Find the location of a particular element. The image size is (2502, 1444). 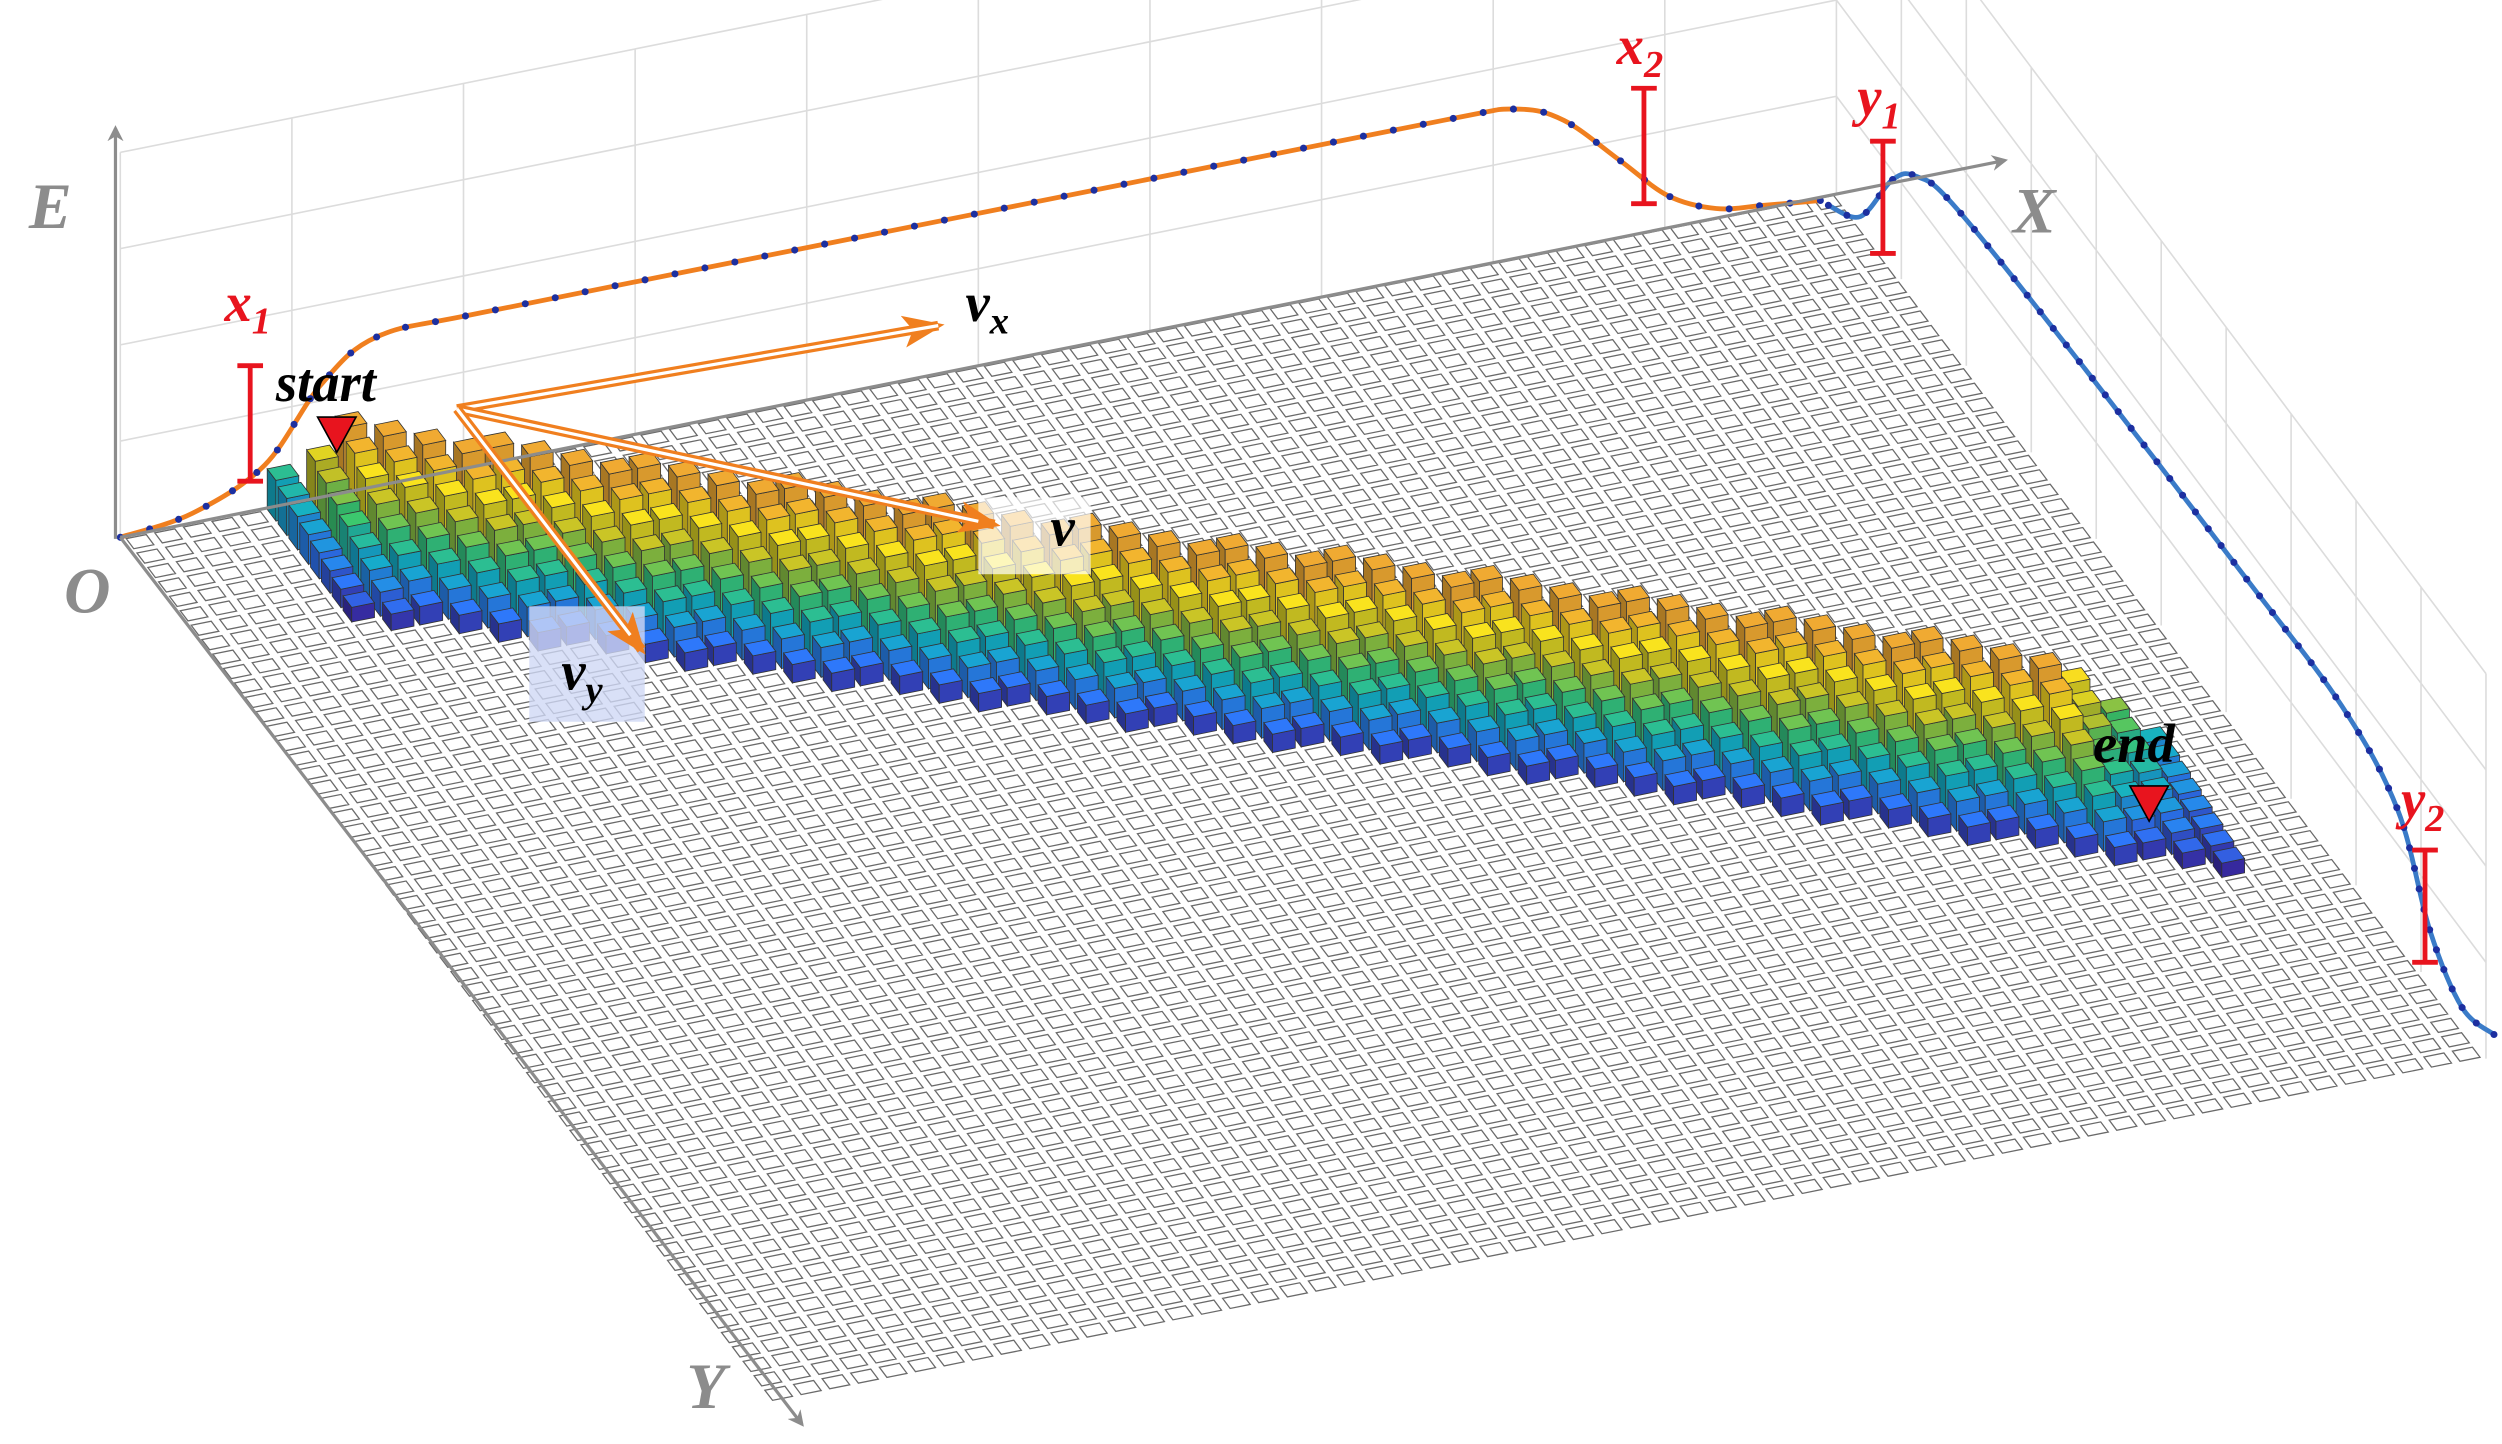

marker-label: x2 is located at coordinates (1640, 50).